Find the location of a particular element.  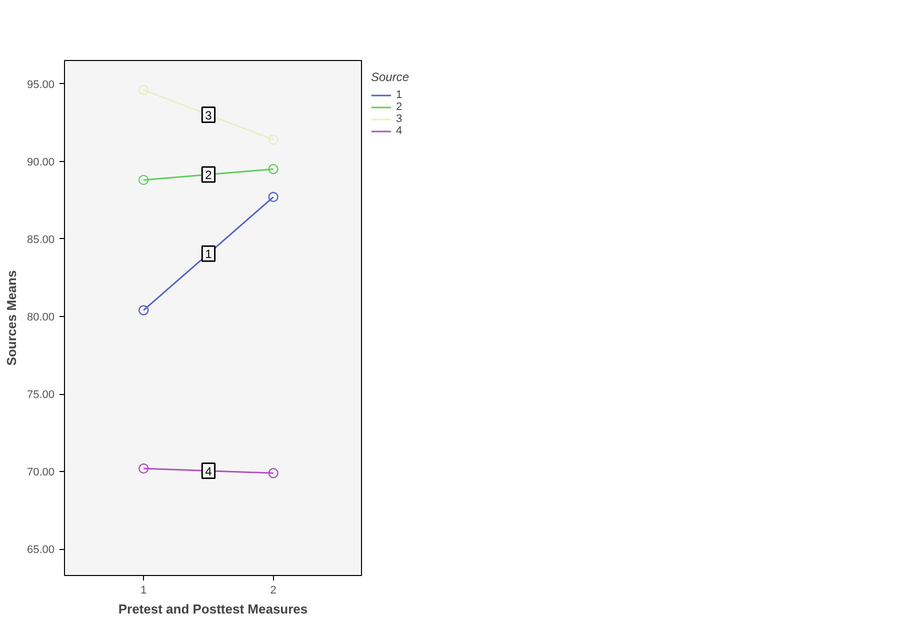

text: 3 is located at coordinates (208, 115).